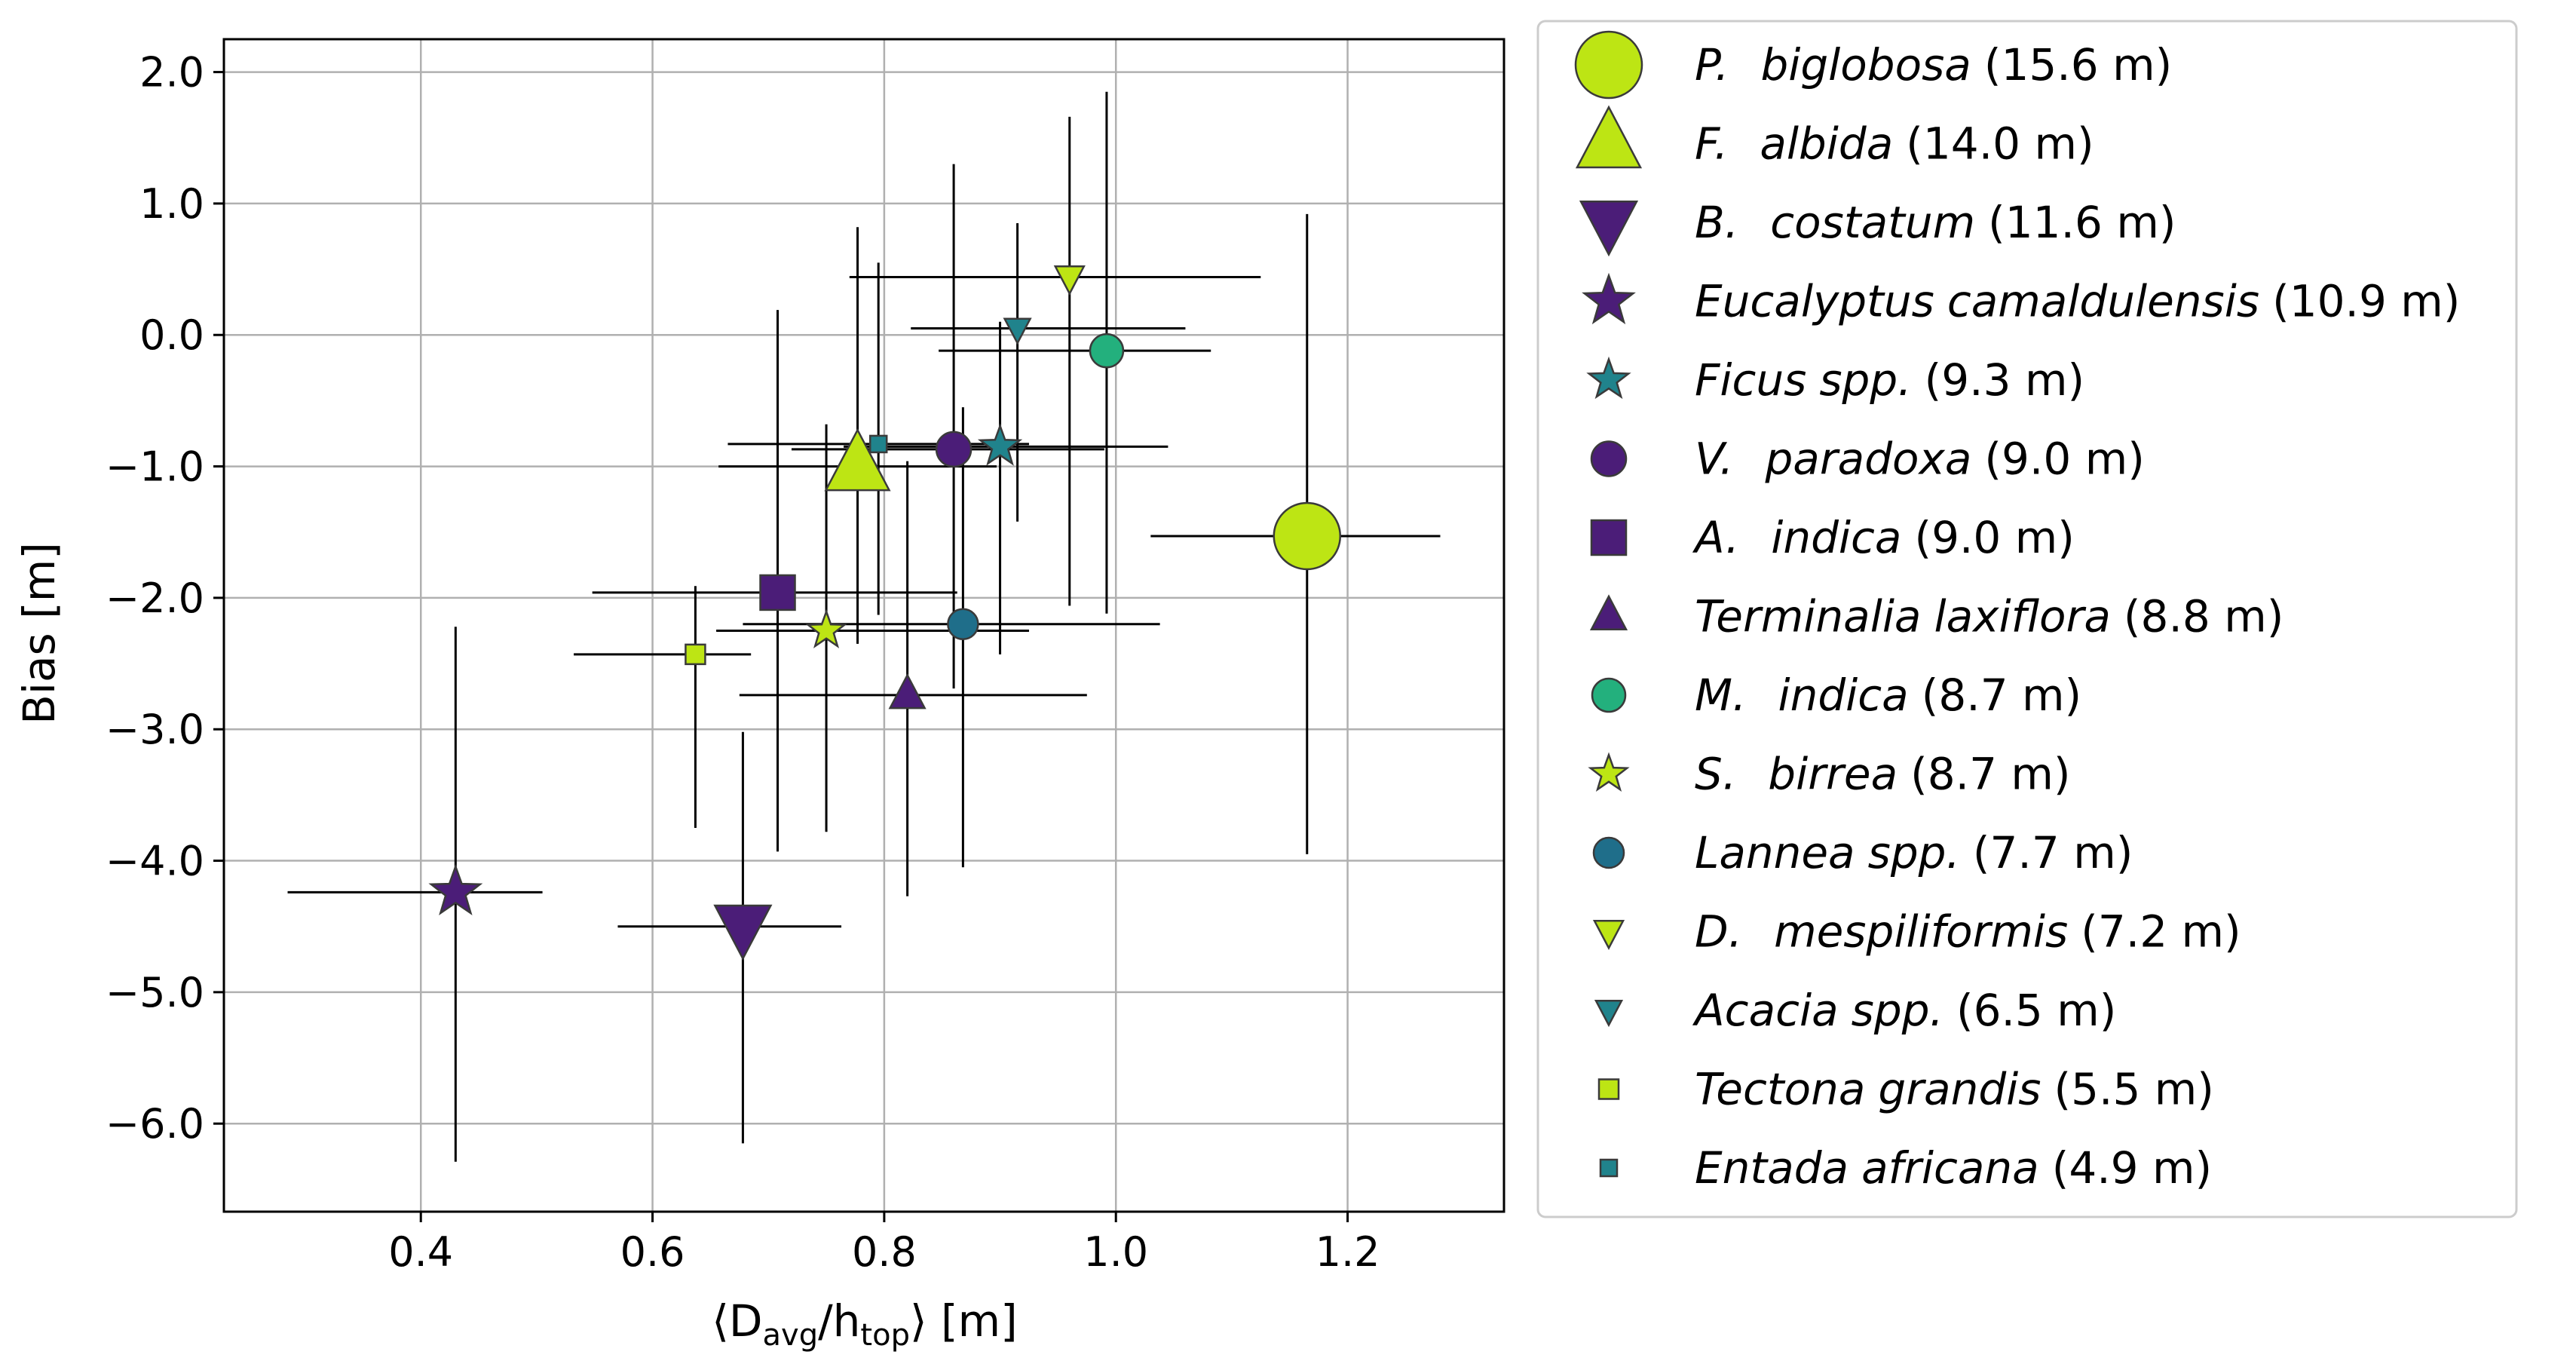 This screenshot has width=2576, height=1367. I want to click on legend-epithet: paradoxa, so click(1867, 460).